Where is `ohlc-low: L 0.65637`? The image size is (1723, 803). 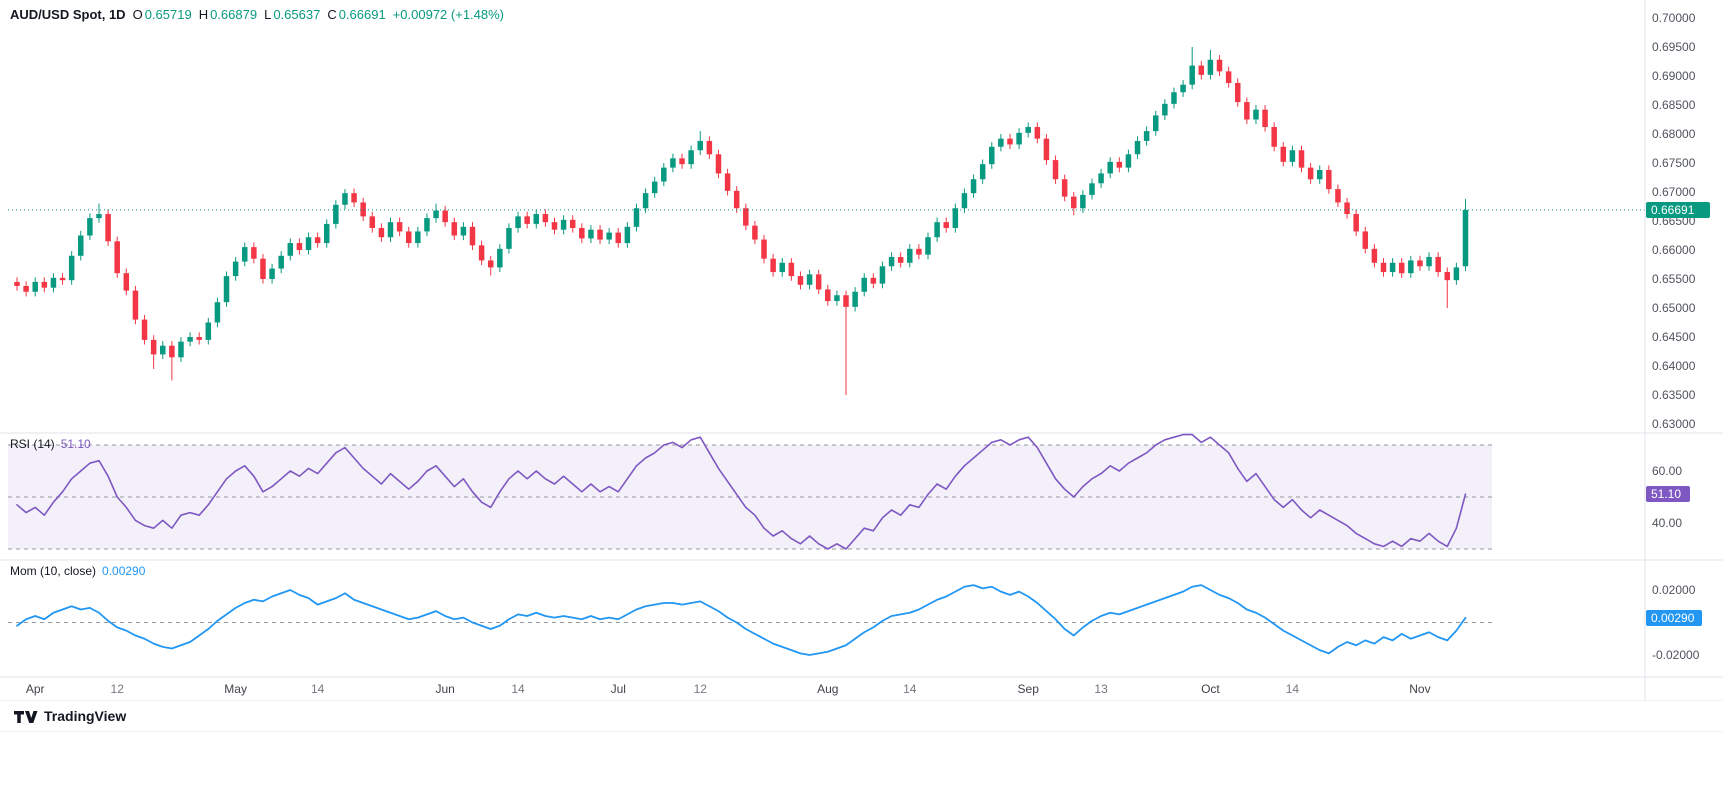
ohlc-low: L 0.65637 is located at coordinates (292, 14).